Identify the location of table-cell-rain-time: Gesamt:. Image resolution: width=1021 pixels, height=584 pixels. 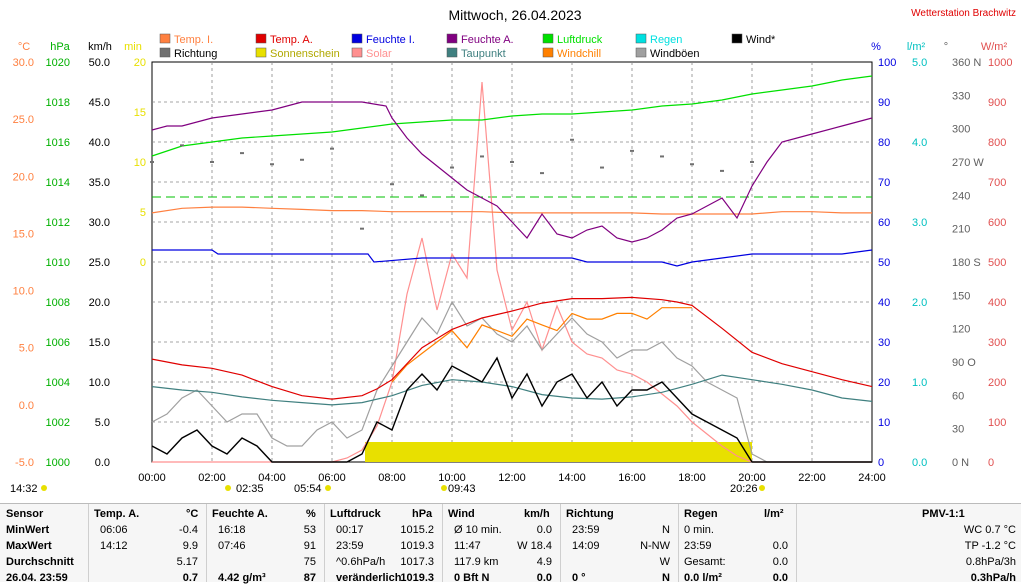
(705, 562).